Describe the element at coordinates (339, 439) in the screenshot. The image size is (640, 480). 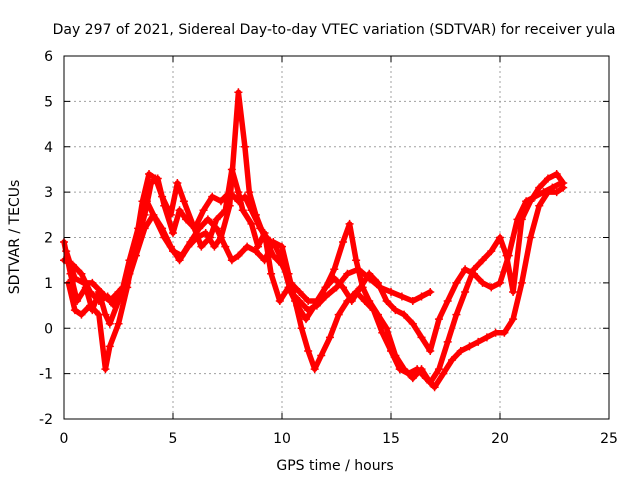
I see `x-tick-labels: 0 5 10 15 20 25` at that location.